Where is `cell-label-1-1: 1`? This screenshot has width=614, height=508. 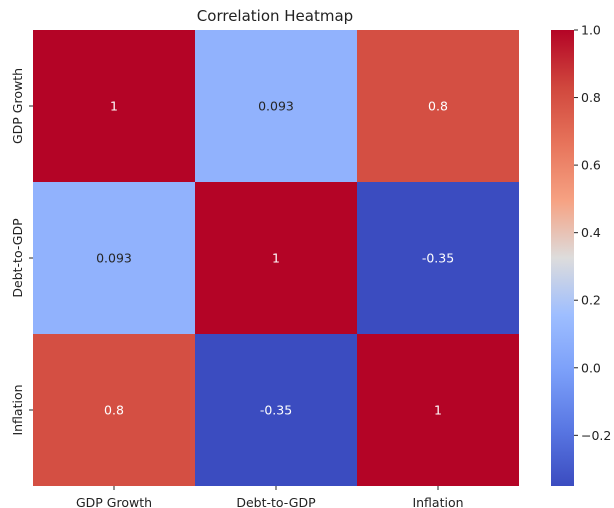 cell-label-1-1: 1 is located at coordinates (276, 258).